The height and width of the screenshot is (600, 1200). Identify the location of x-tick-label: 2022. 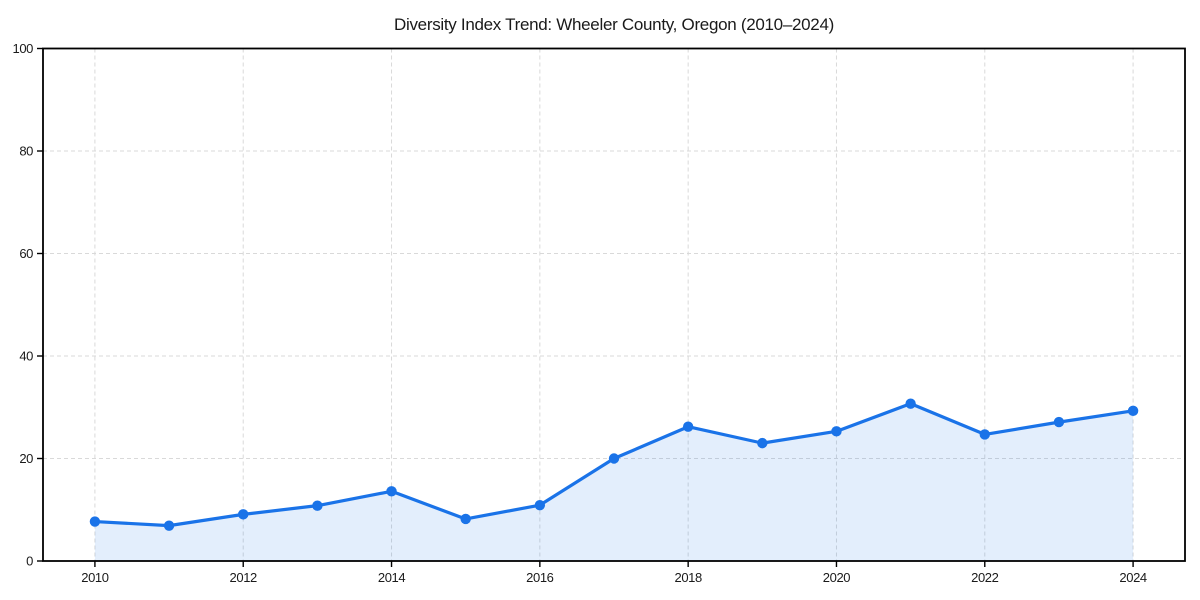
(984, 577).